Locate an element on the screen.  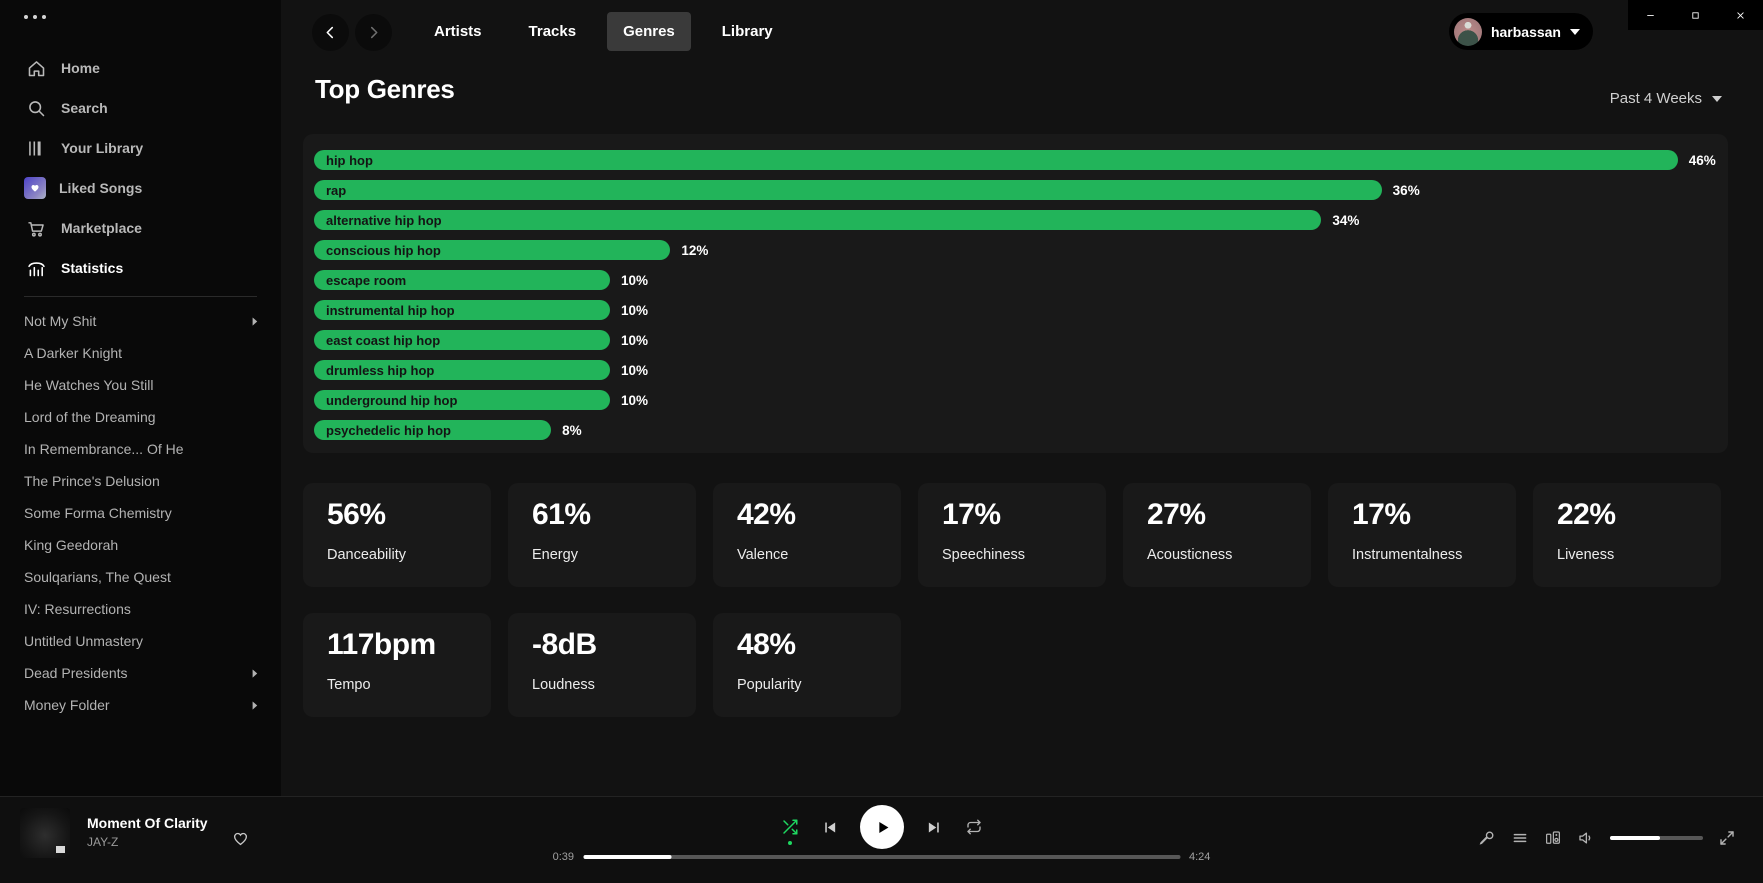
window-controls is located at coordinates (1695, 15).